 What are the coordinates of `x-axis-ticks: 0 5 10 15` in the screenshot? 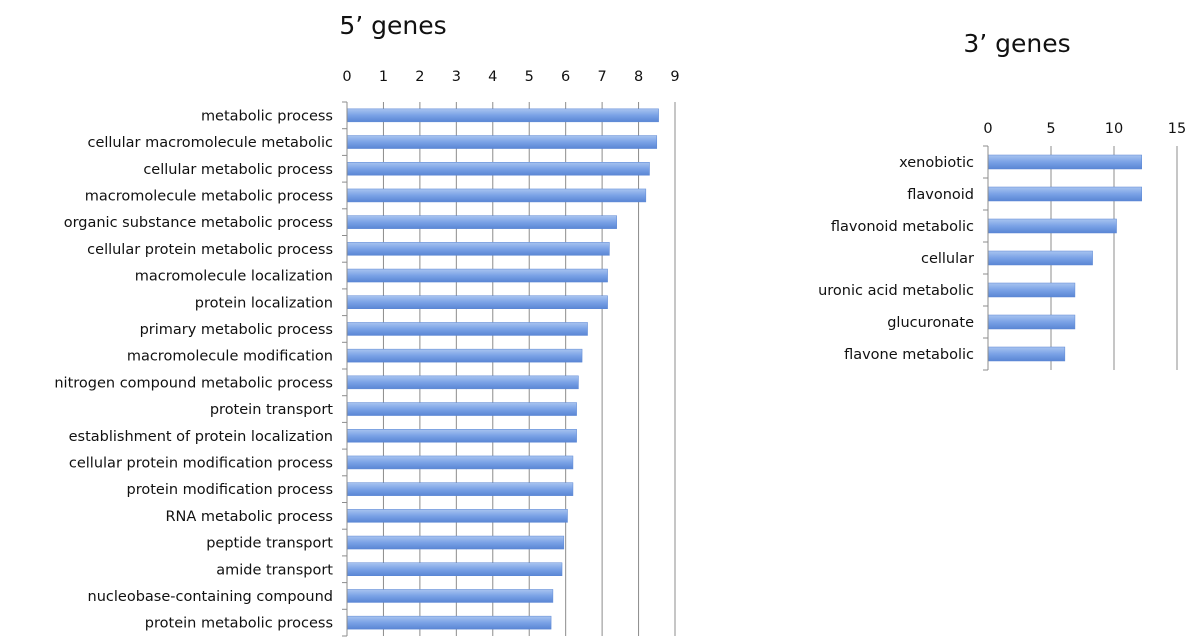 It's located at (1084, 129).